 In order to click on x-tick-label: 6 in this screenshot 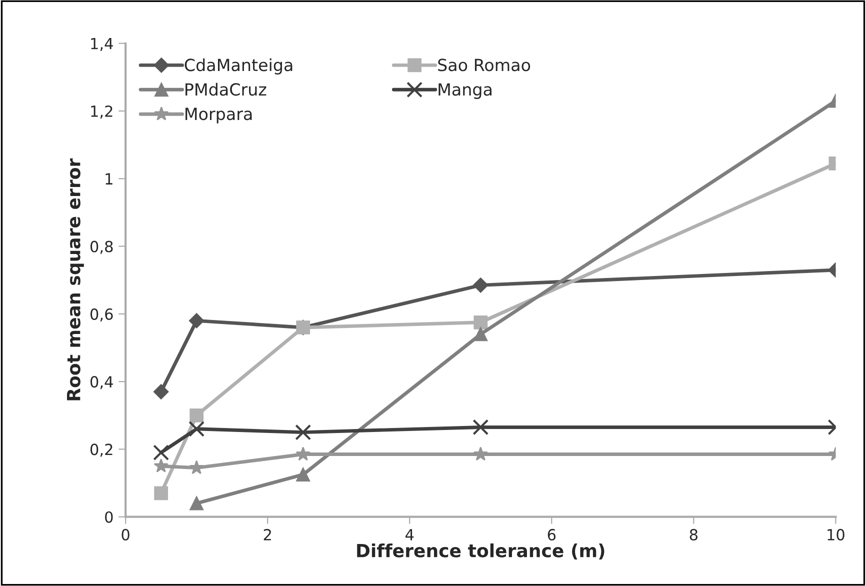, I will do `click(552, 534)`.